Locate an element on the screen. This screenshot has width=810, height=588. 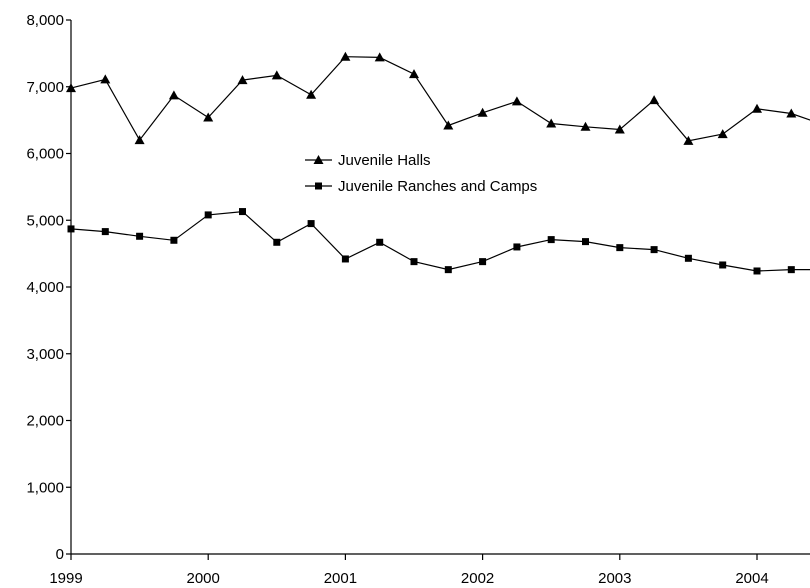
y-tick-label: 6,000 is located at coordinates (45, 154).